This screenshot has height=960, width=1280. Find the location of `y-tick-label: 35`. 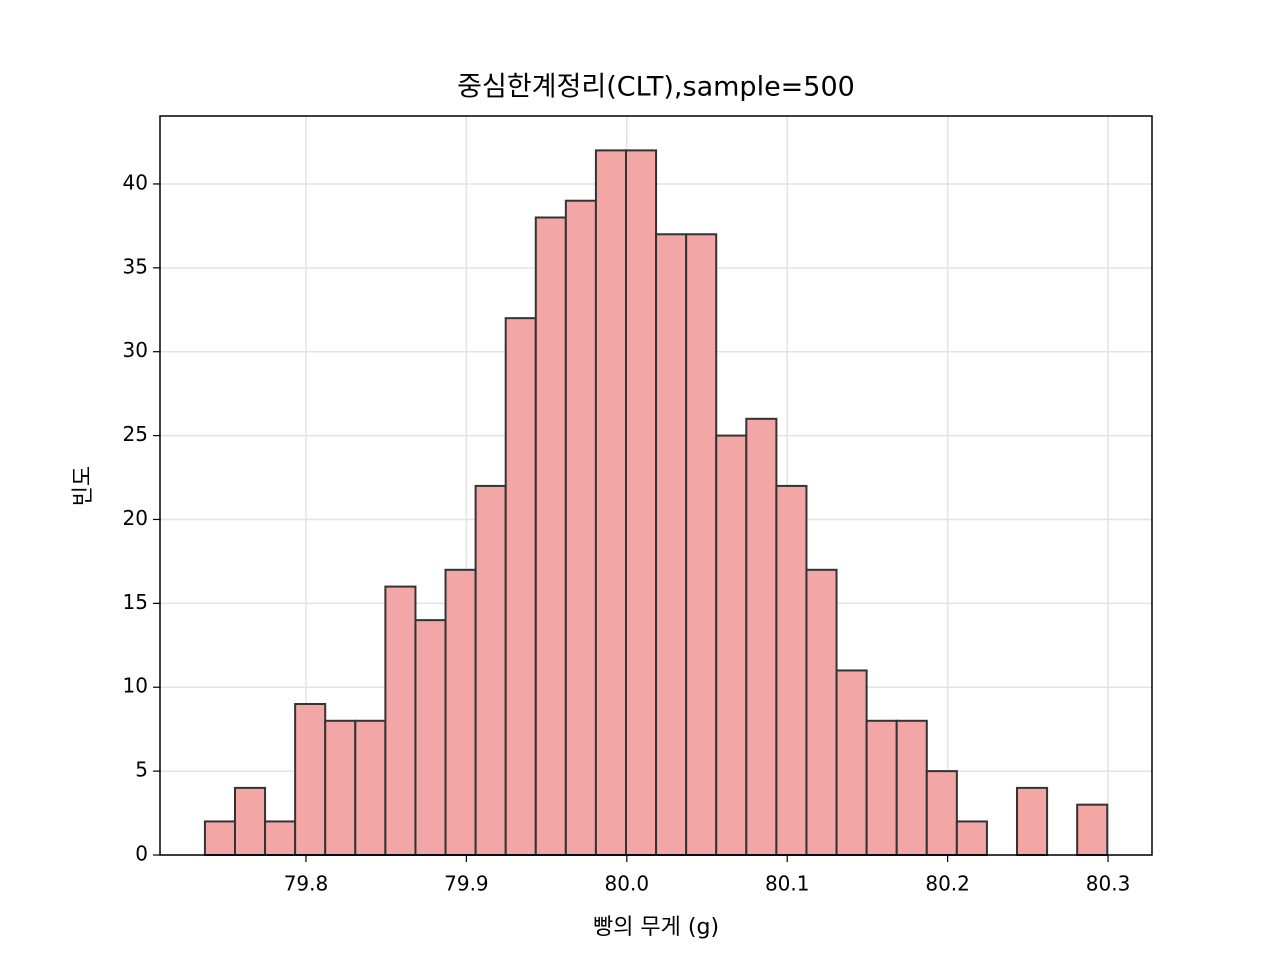

y-tick-label: 35 is located at coordinates (135, 266).